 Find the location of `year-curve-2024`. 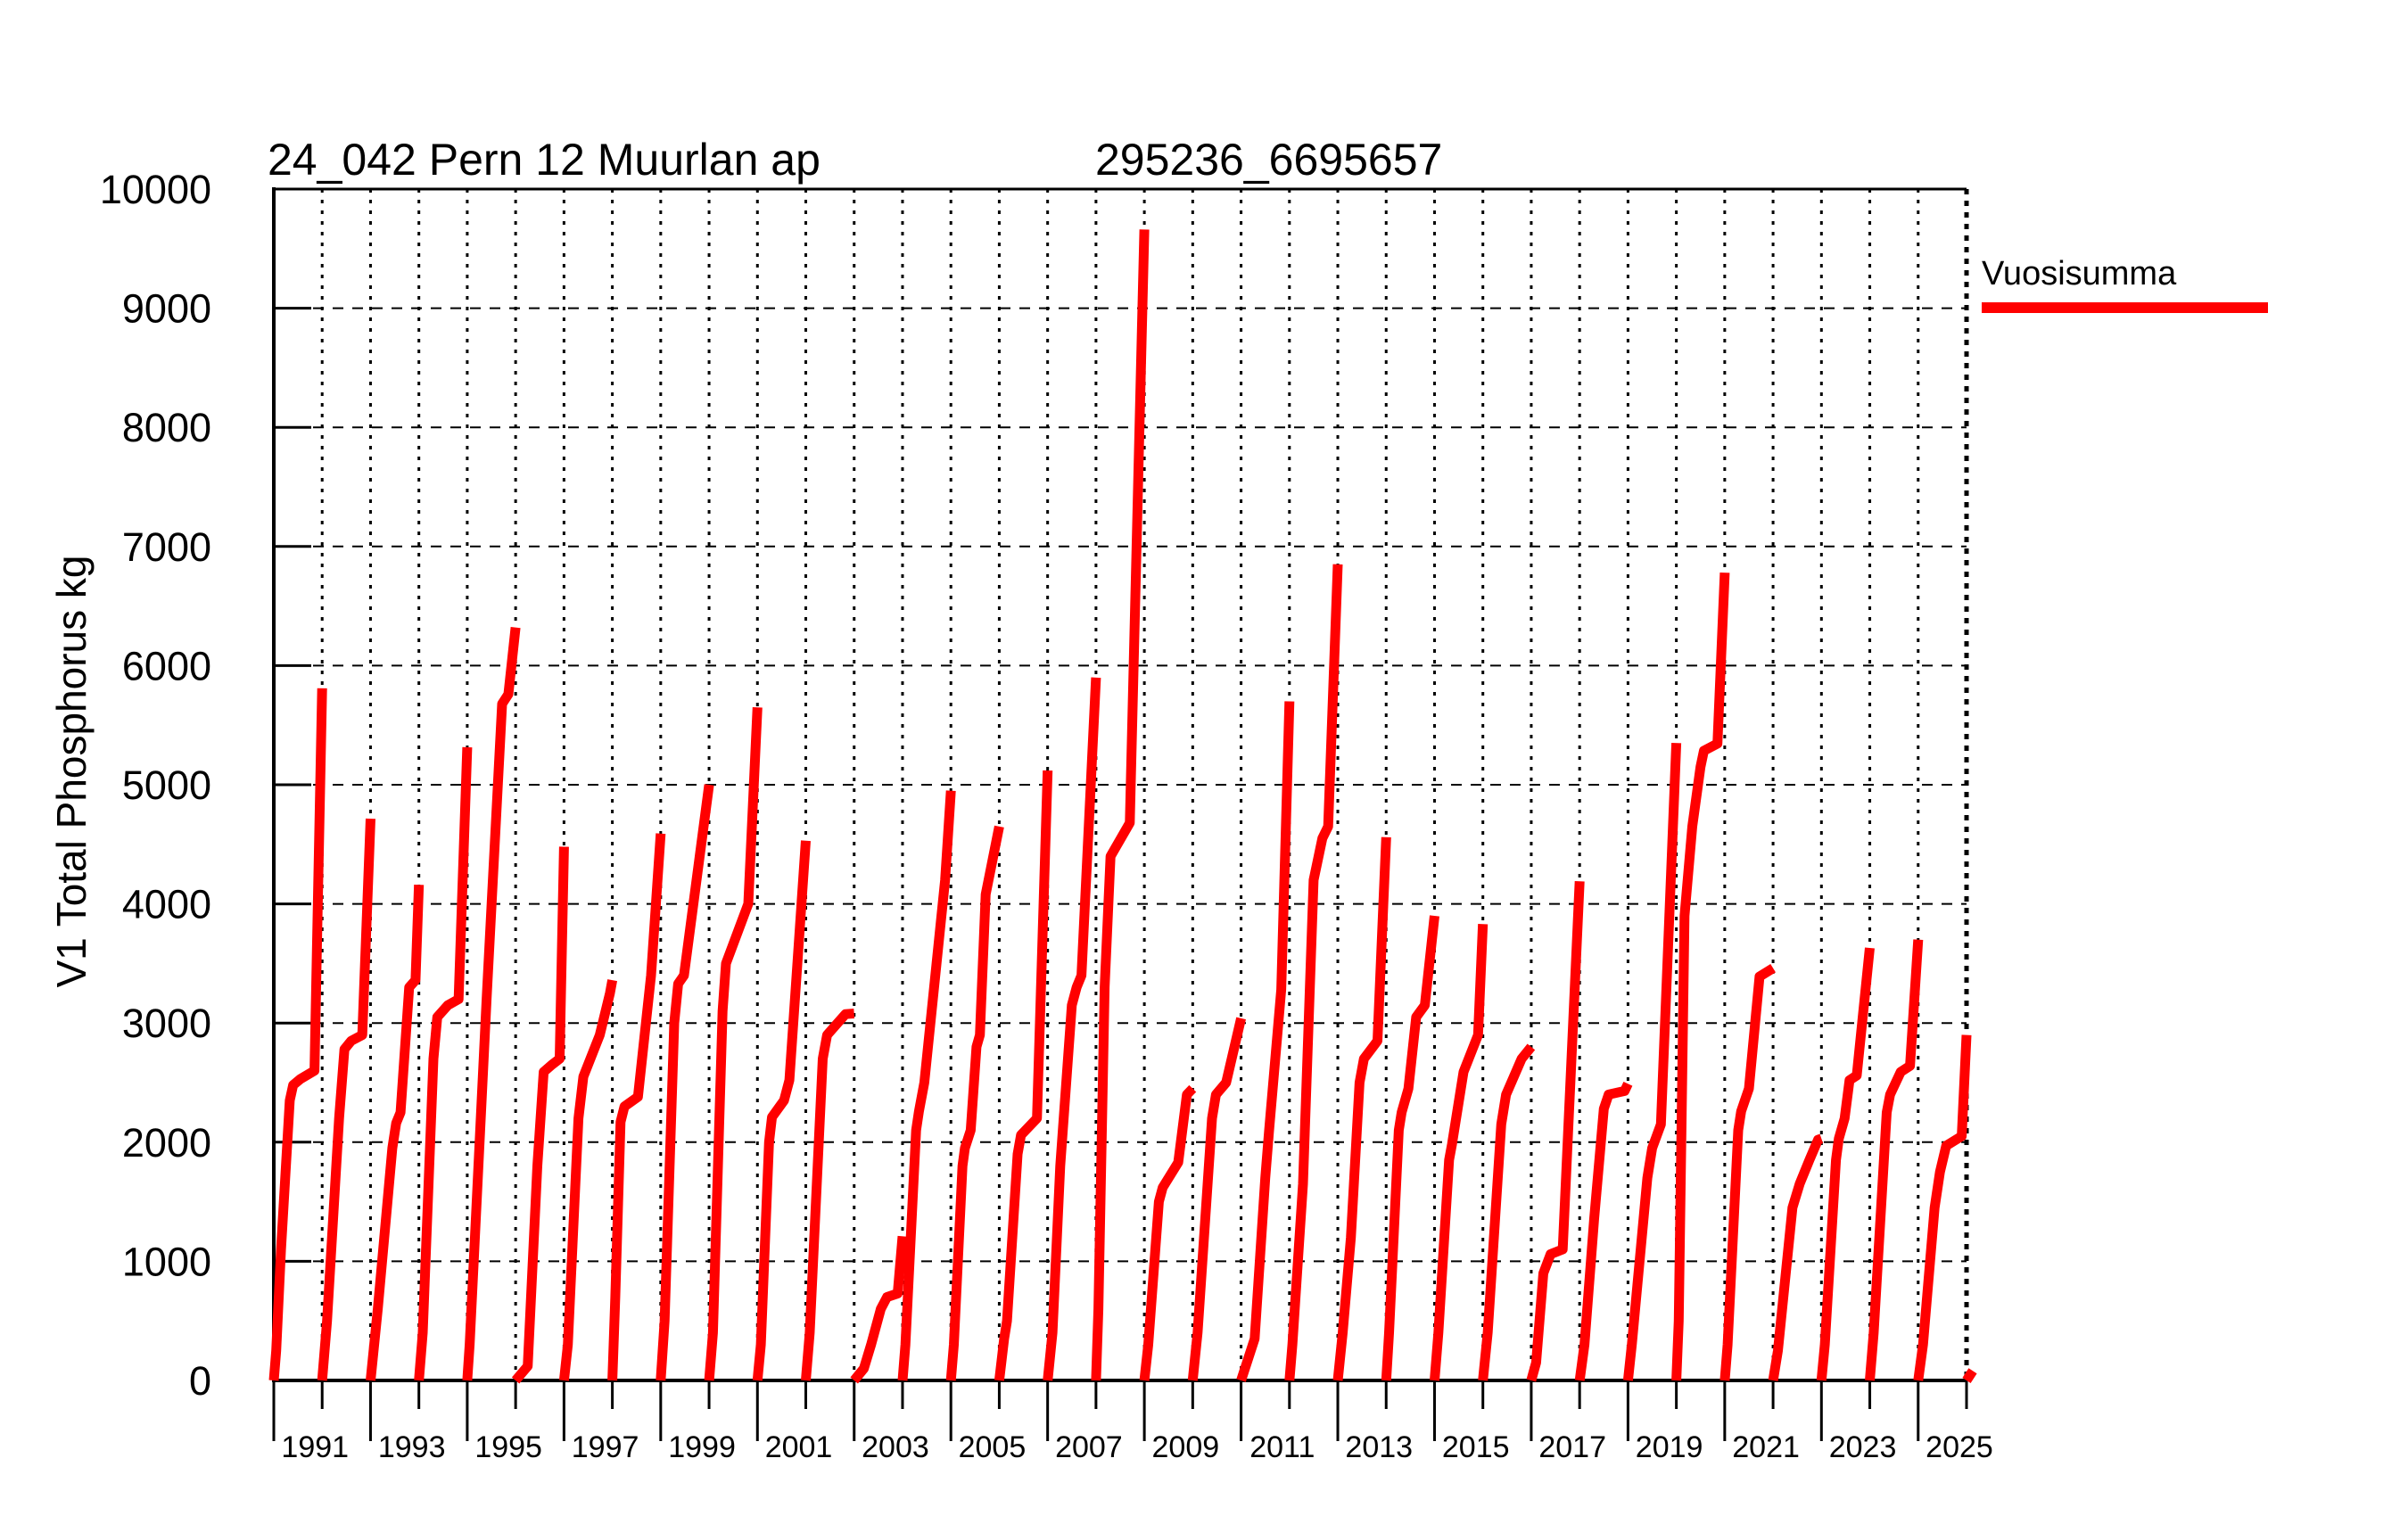

year-curve-2024 is located at coordinates (1942, 1207).